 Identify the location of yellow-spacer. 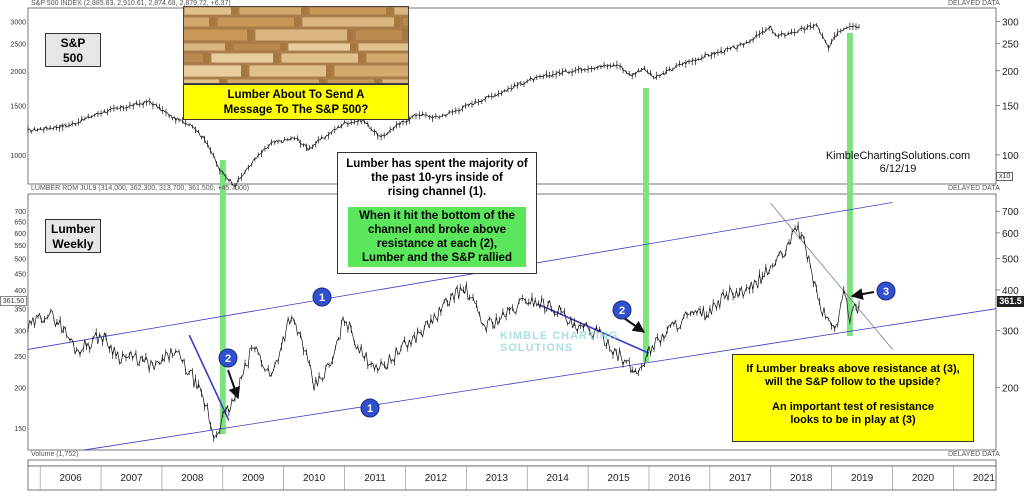
(853, 395).